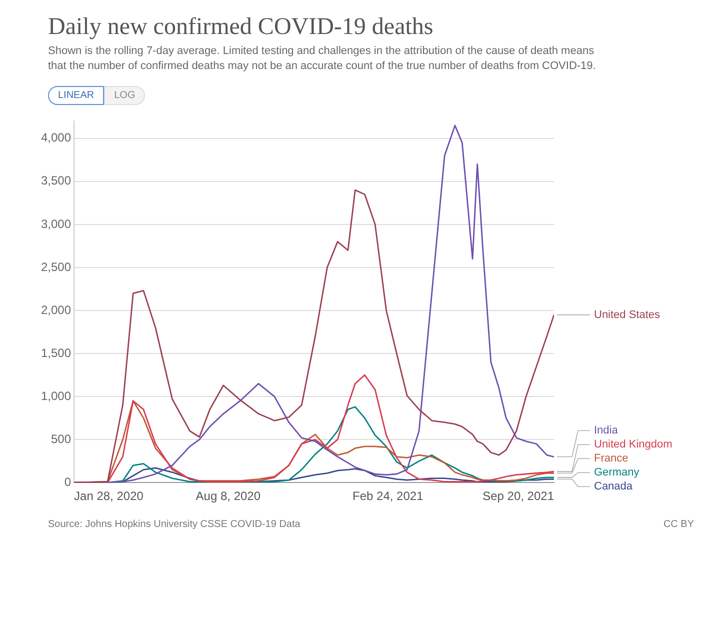  I want to click on y-tick-label: 3,500, so click(56, 181).